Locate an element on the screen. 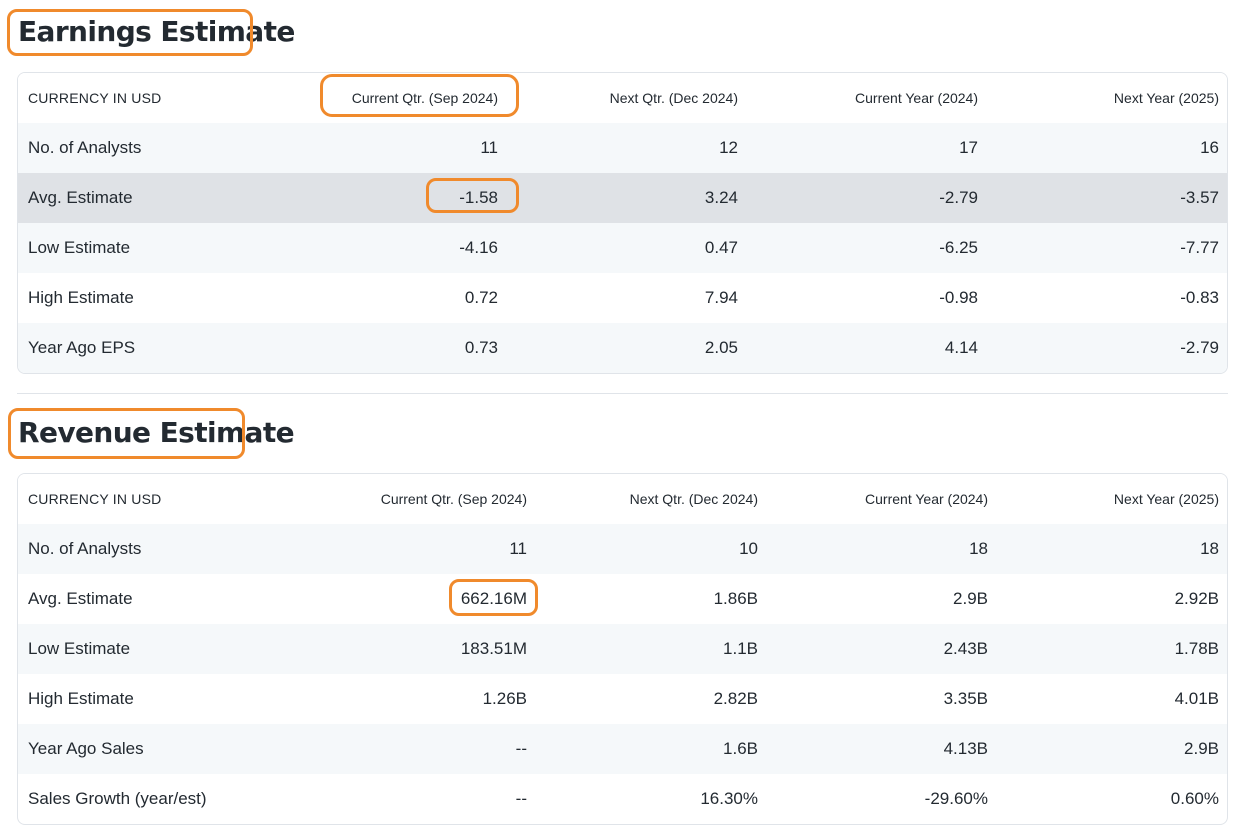 The image size is (1237, 835). table-row: Low Estimate 183.51M 1.1B 2.43B 1.78B is located at coordinates (622, 649).